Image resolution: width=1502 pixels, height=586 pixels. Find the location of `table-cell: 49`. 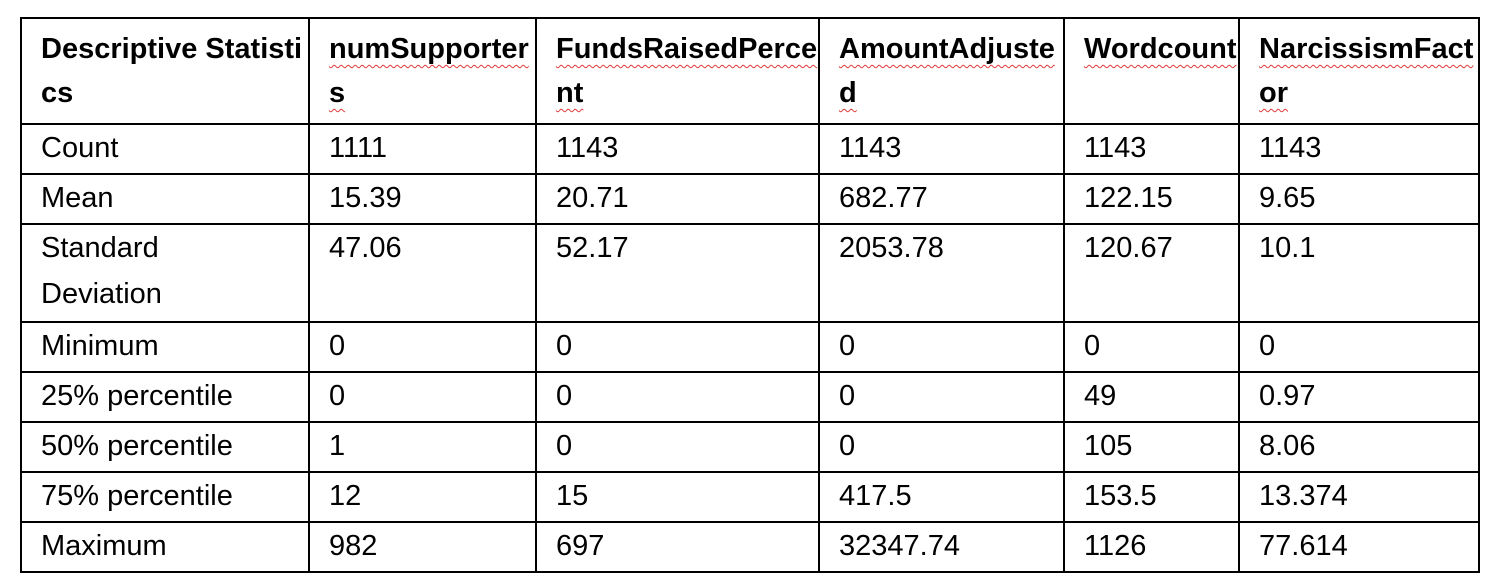

table-cell: 49 is located at coordinates (1151, 397).